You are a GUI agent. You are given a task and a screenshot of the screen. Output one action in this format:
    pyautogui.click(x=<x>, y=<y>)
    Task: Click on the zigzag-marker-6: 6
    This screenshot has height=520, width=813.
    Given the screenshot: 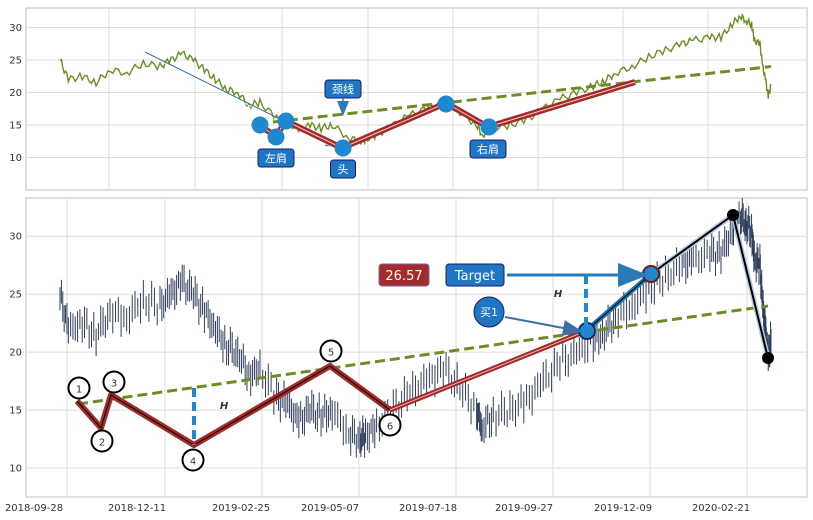 What is the action you would take?
    pyautogui.click(x=390, y=427)
    